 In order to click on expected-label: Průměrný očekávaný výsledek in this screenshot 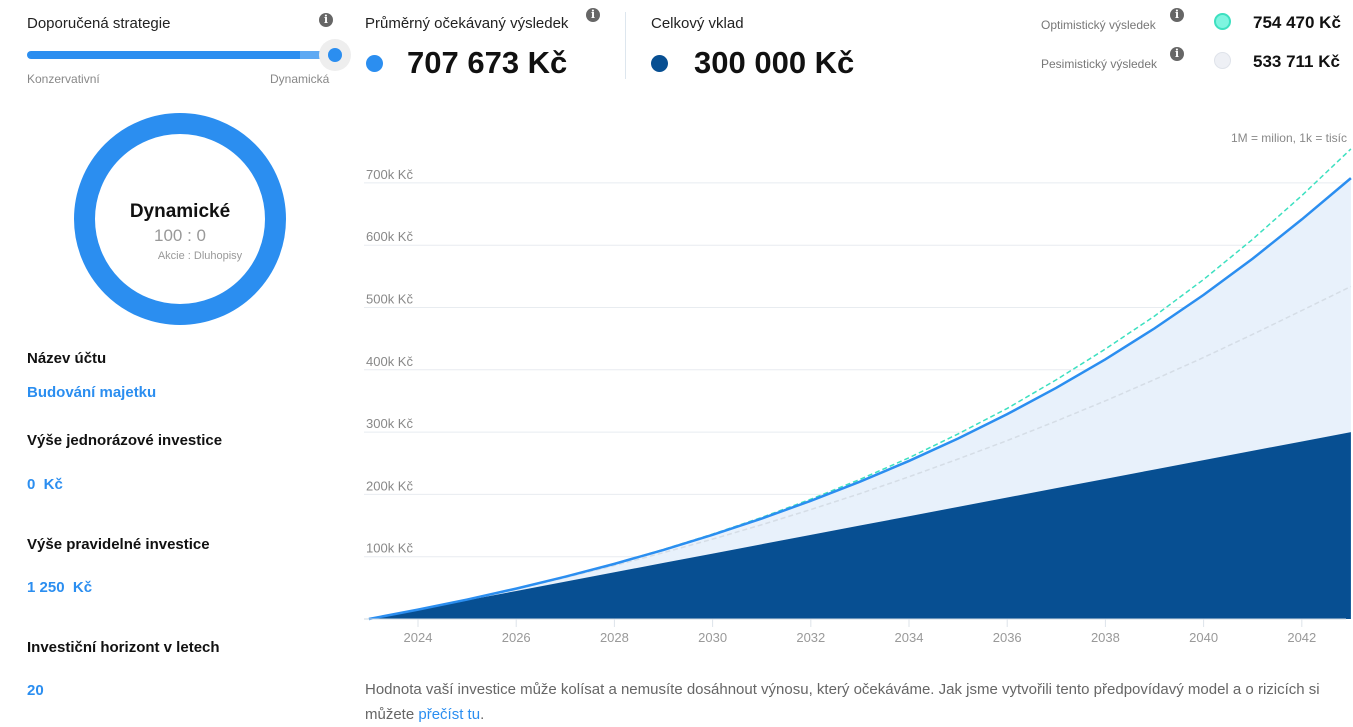, I will do `click(467, 23)`.